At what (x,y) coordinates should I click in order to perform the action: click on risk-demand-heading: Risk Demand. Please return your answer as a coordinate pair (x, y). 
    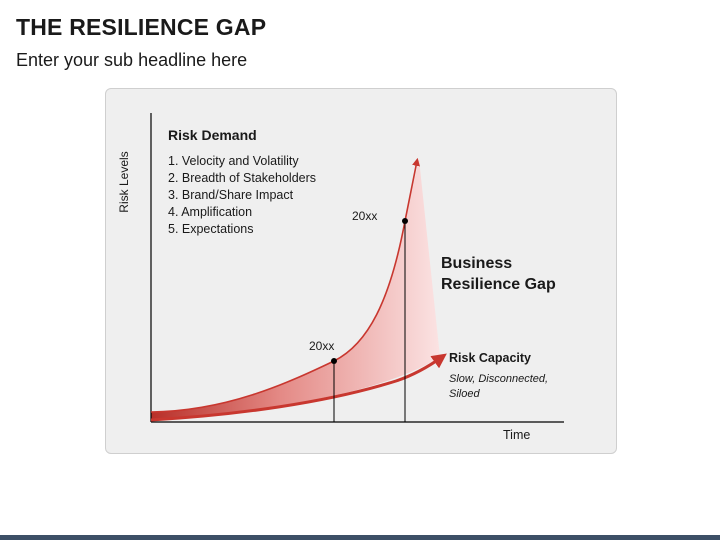
    Looking at the image, I should click on (212, 135).